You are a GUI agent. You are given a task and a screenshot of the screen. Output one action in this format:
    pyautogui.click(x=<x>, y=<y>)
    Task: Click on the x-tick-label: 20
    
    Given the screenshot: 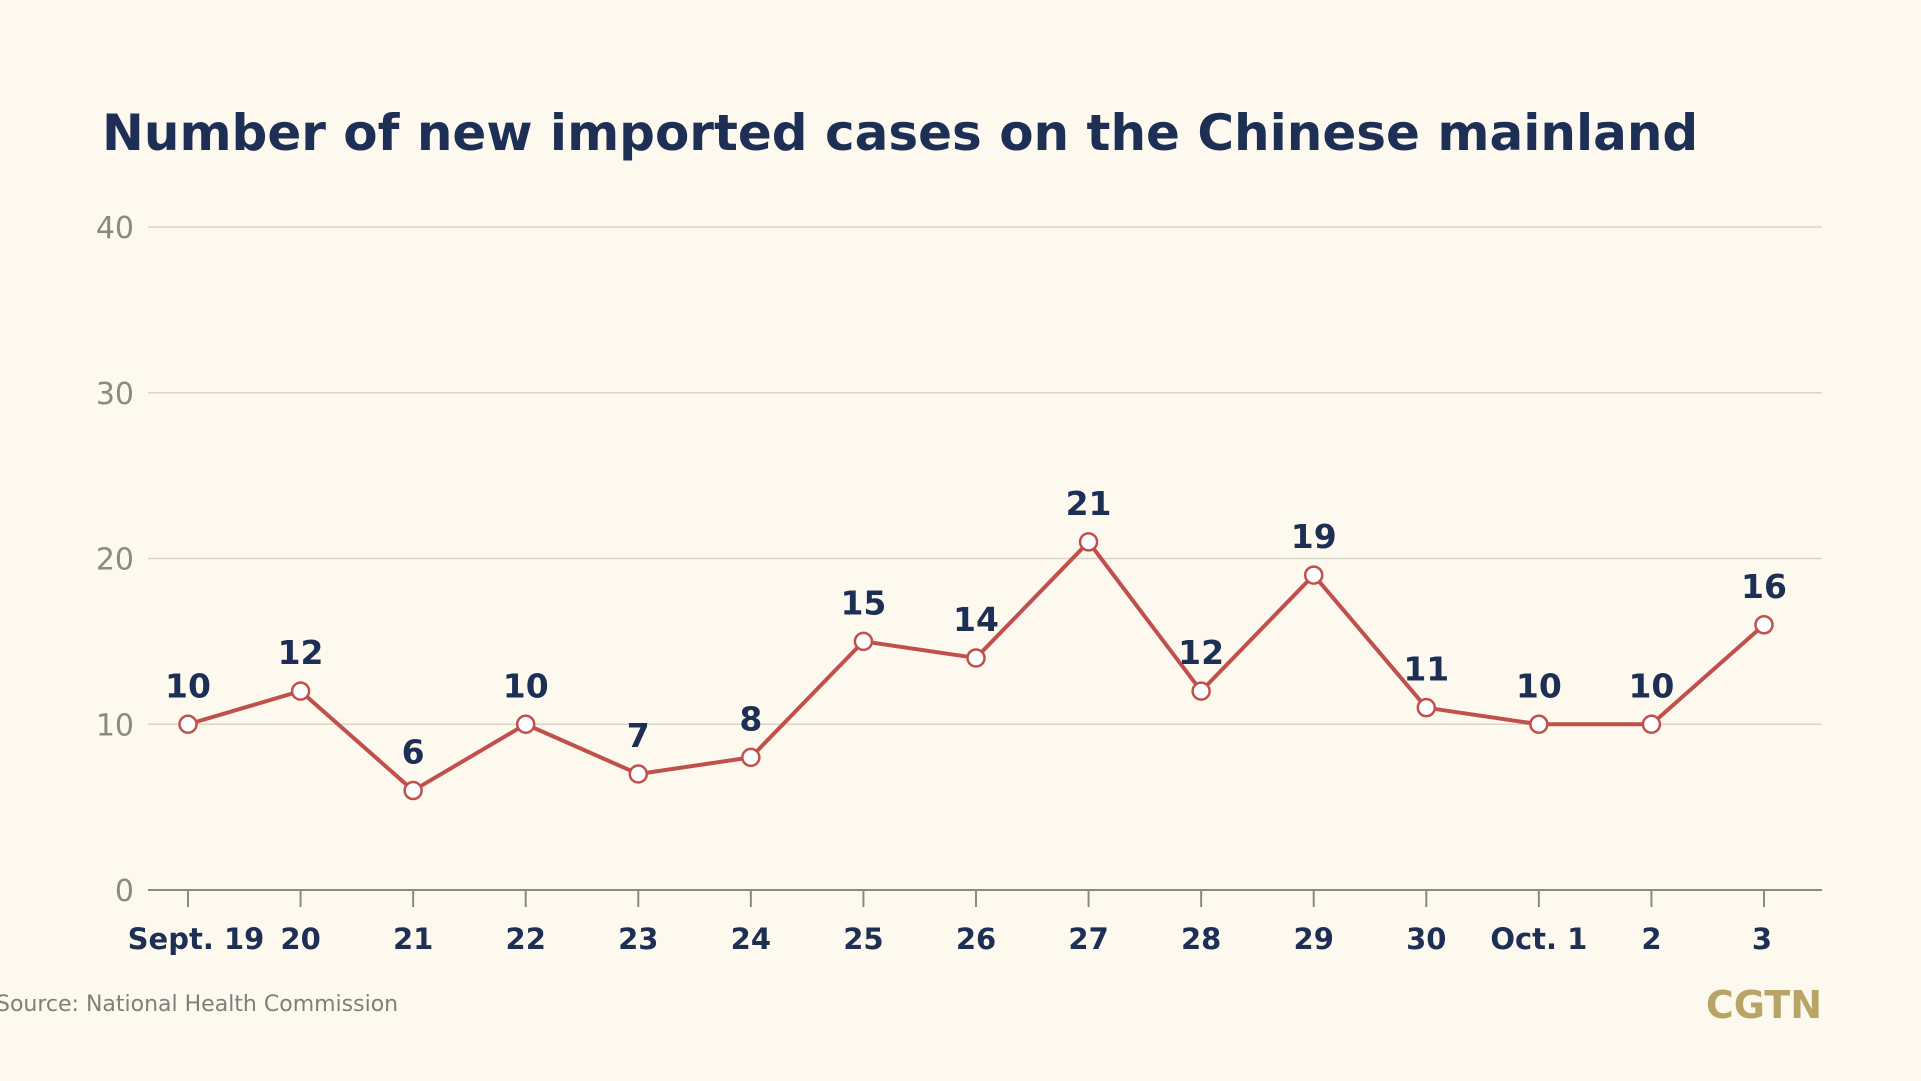 What is the action you would take?
    pyautogui.click(x=300, y=939)
    